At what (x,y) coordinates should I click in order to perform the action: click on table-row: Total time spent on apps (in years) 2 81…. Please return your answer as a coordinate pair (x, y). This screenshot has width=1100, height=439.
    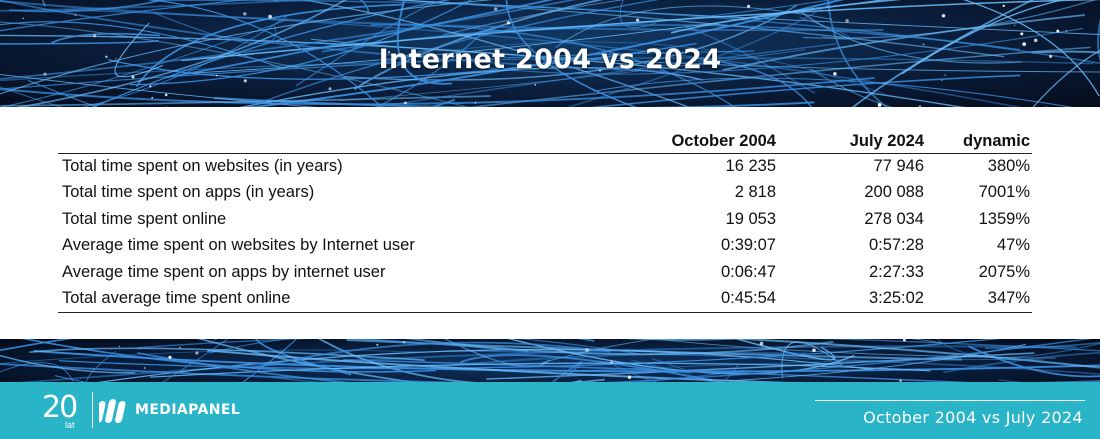
    Looking at the image, I should click on (545, 193).